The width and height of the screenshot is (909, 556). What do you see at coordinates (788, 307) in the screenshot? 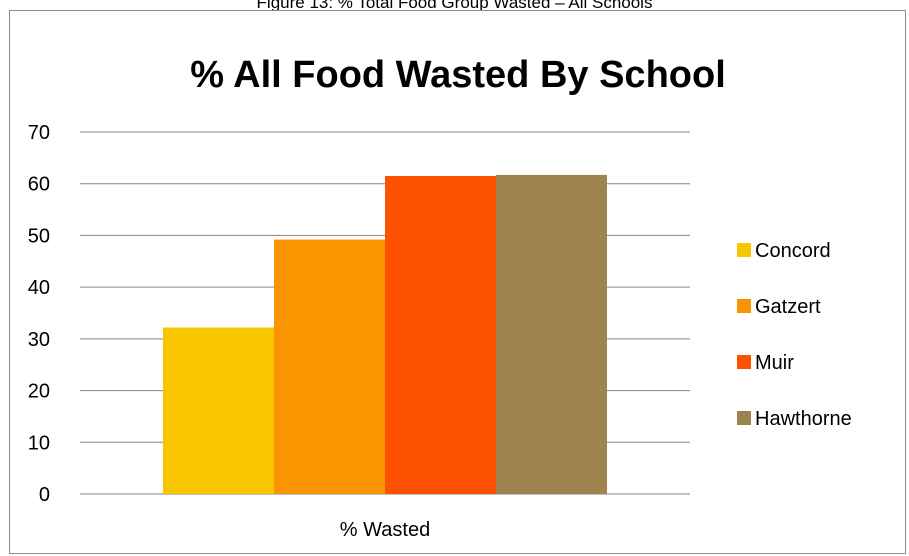
I see `legend-label: Gatzert` at bounding box center [788, 307].